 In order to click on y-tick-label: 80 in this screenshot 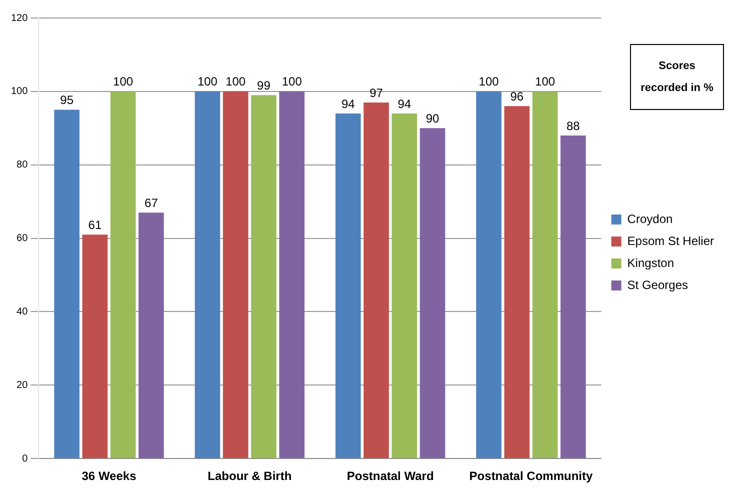, I will do `click(22, 165)`.